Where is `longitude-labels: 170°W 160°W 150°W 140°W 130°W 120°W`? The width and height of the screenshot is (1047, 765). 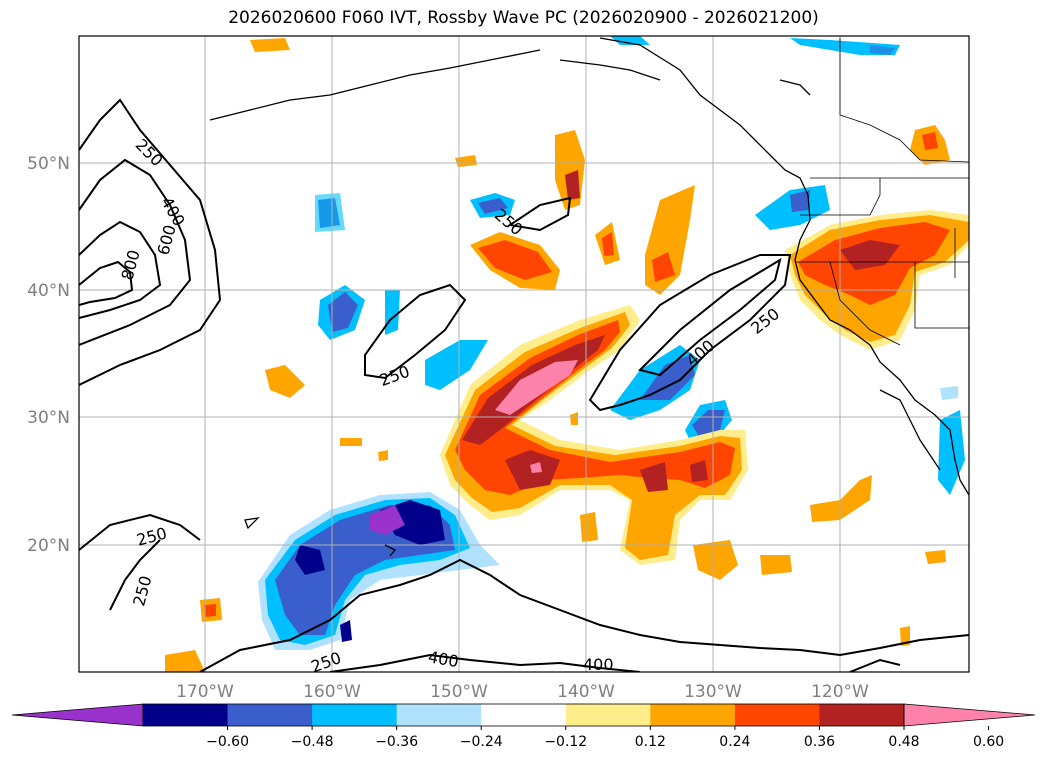
longitude-labels: 170°W 160°W 150°W 140°W 130°W 120°W is located at coordinates (522, 692).